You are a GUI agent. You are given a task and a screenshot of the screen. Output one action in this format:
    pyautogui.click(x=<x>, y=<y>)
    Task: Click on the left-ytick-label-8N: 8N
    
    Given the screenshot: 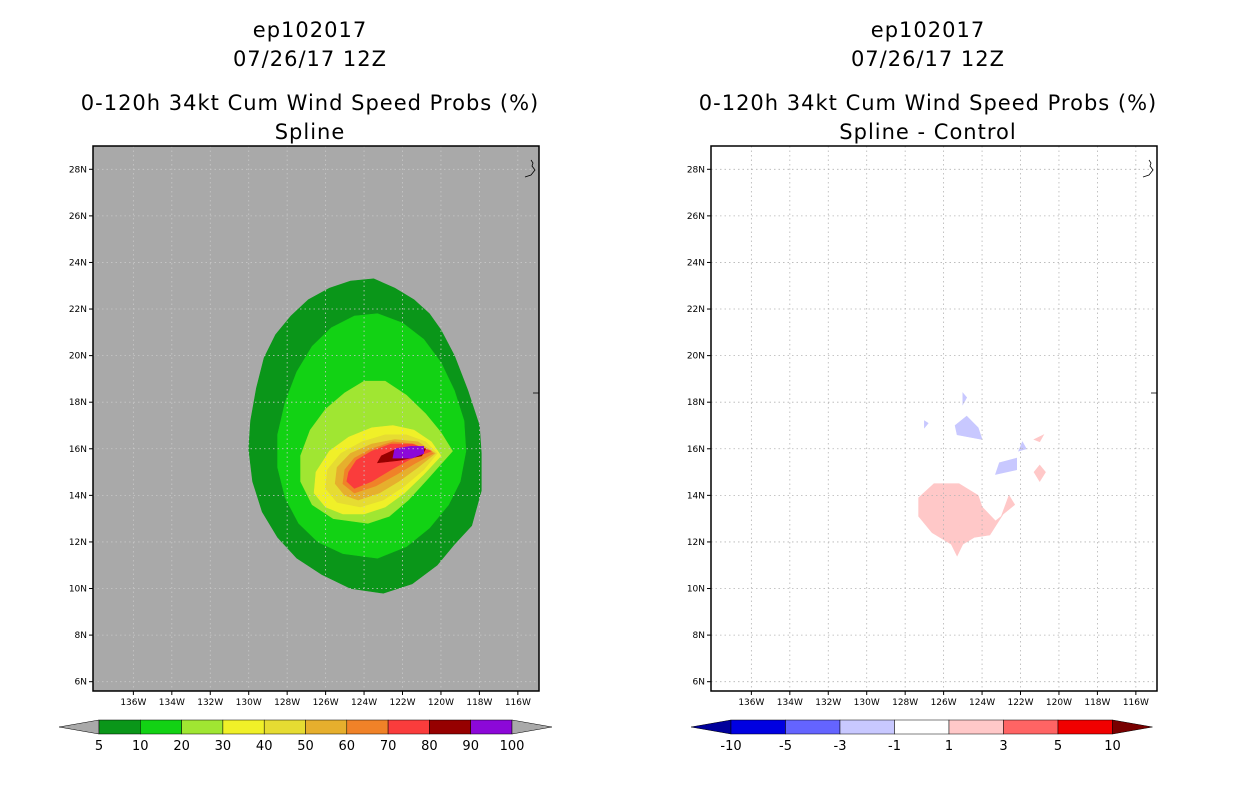 What is the action you would take?
    pyautogui.click(x=81, y=636)
    